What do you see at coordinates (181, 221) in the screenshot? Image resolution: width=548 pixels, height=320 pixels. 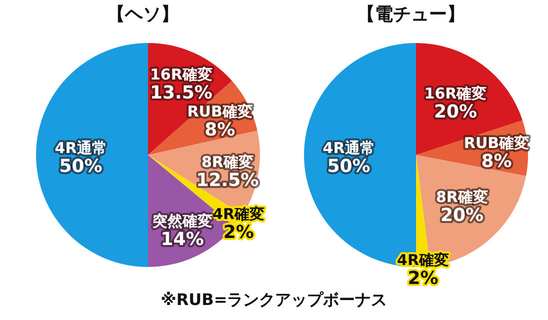 I see `slice-label: 突然確変` at bounding box center [181, 221].